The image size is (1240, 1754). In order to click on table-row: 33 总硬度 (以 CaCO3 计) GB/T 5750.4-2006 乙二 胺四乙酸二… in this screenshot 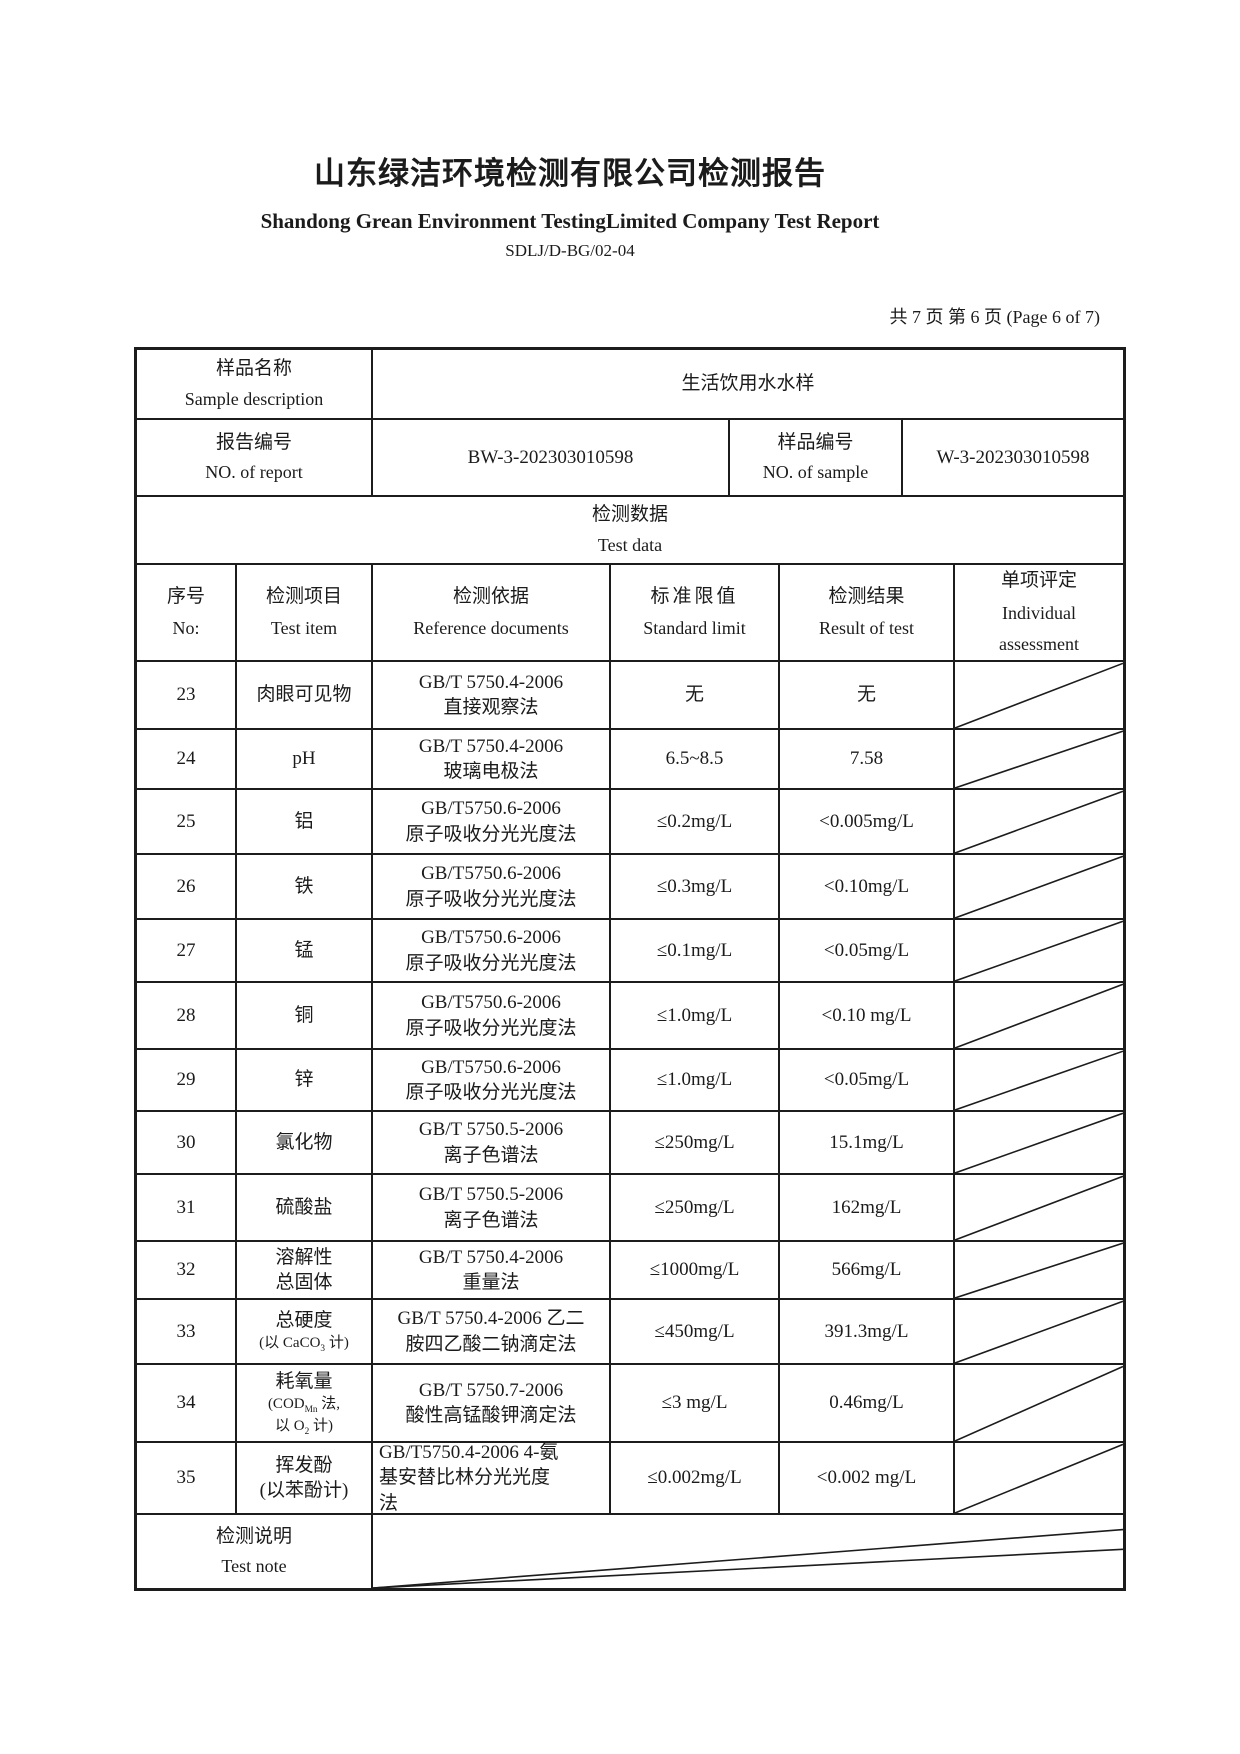, I will do `click(630, 1332)`.